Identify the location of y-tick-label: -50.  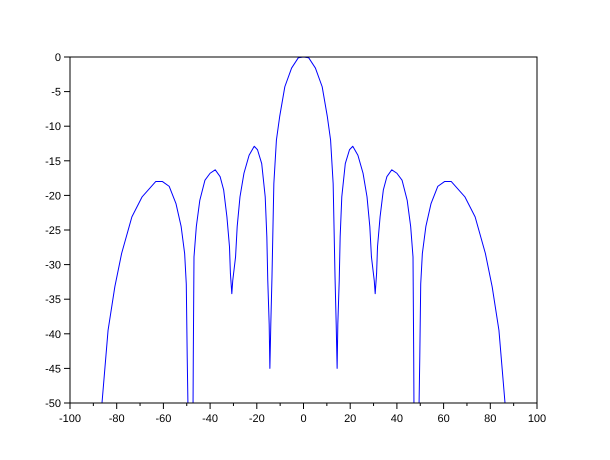
(53, 404).